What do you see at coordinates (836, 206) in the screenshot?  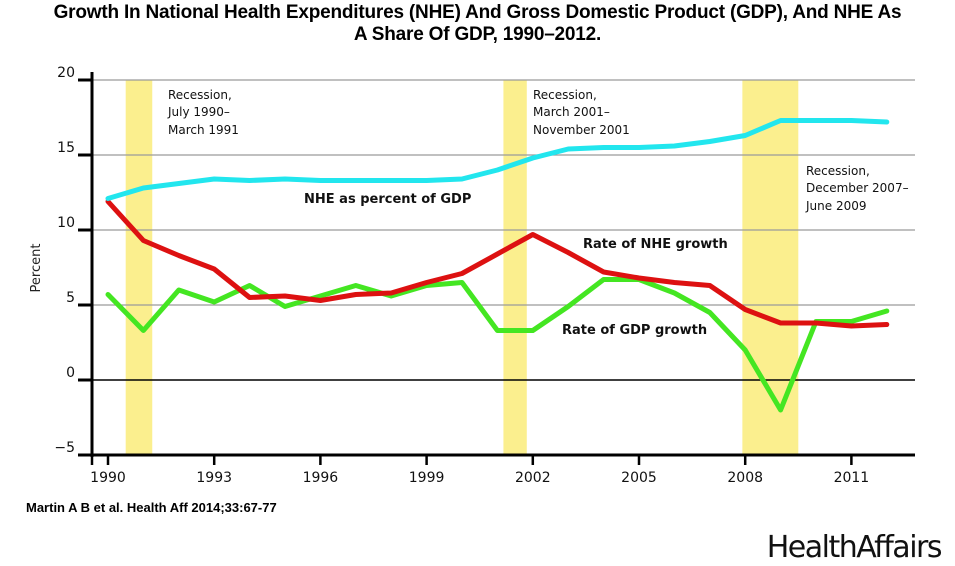 I see `recession-2007-line-3: June 2009` at bounding box center [836, 206].